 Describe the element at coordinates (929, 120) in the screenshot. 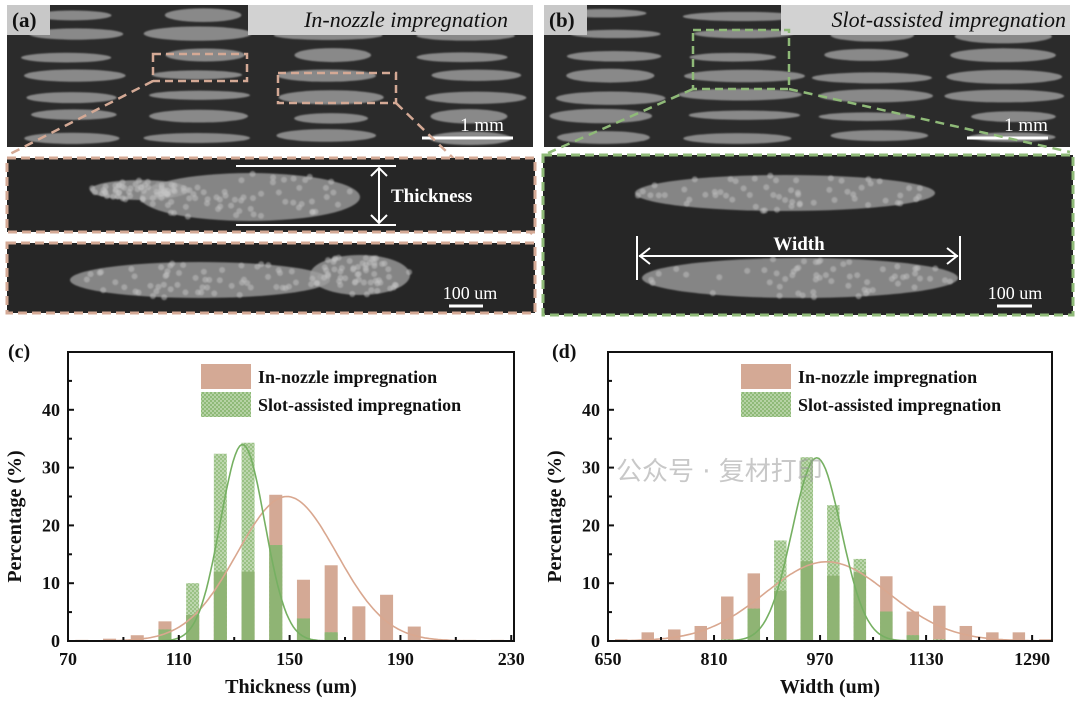

I see `zoom-connector` at that location.